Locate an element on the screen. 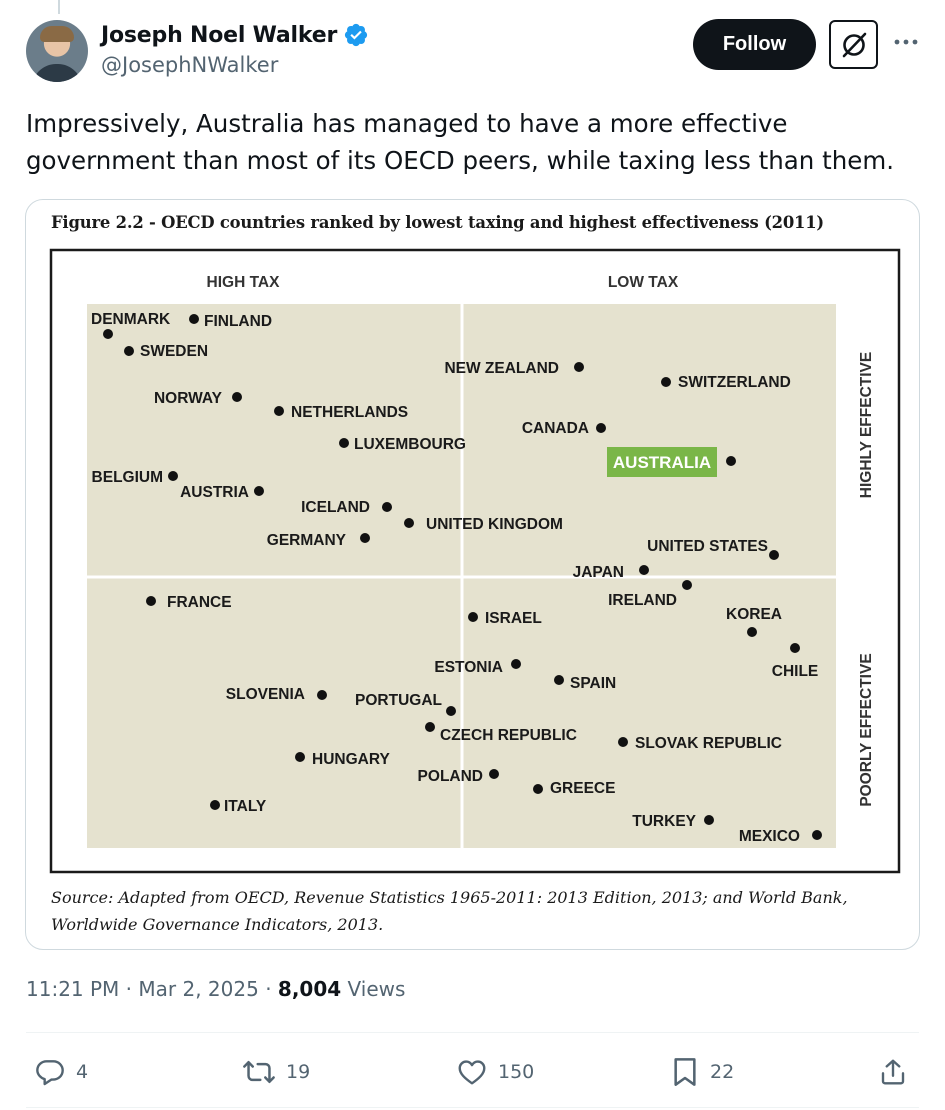  point-label-slovenia: SLOVENIA is located at coordinates (265, 694).